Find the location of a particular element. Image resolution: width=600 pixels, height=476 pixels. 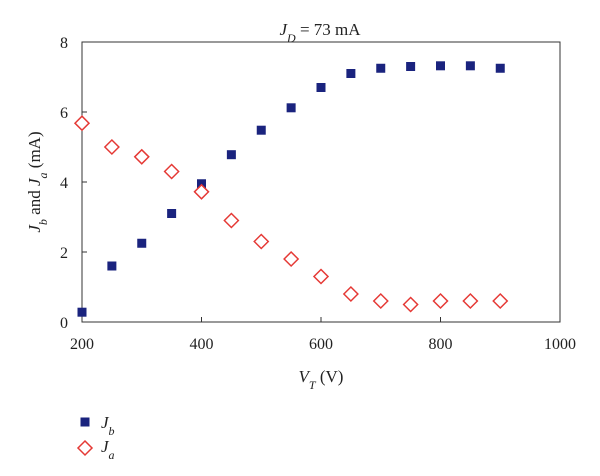

y-tick-label: 0 is located at coordinates (64, 323).